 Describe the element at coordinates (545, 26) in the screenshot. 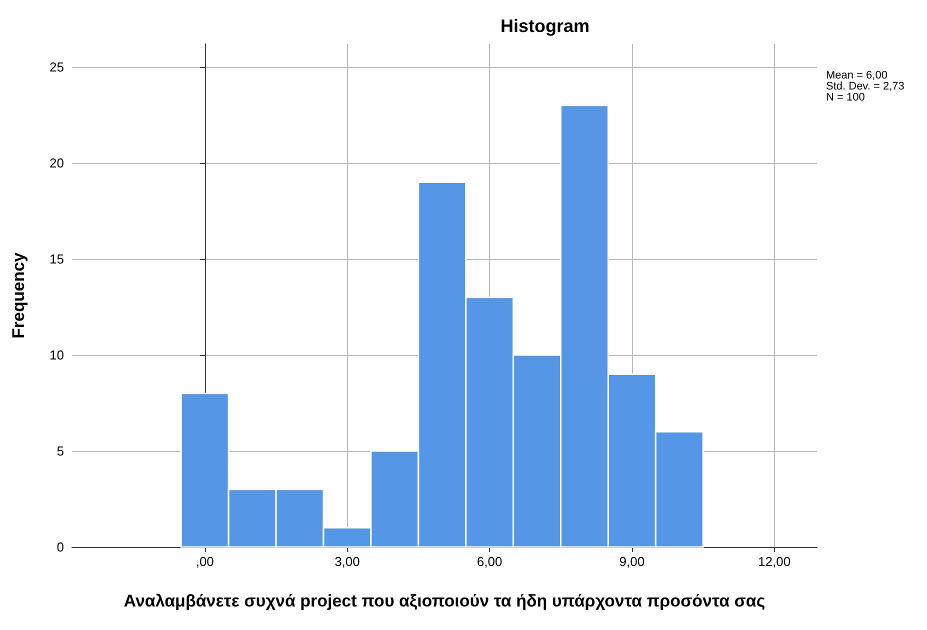

I see `chart-title: Histogram` at that location.